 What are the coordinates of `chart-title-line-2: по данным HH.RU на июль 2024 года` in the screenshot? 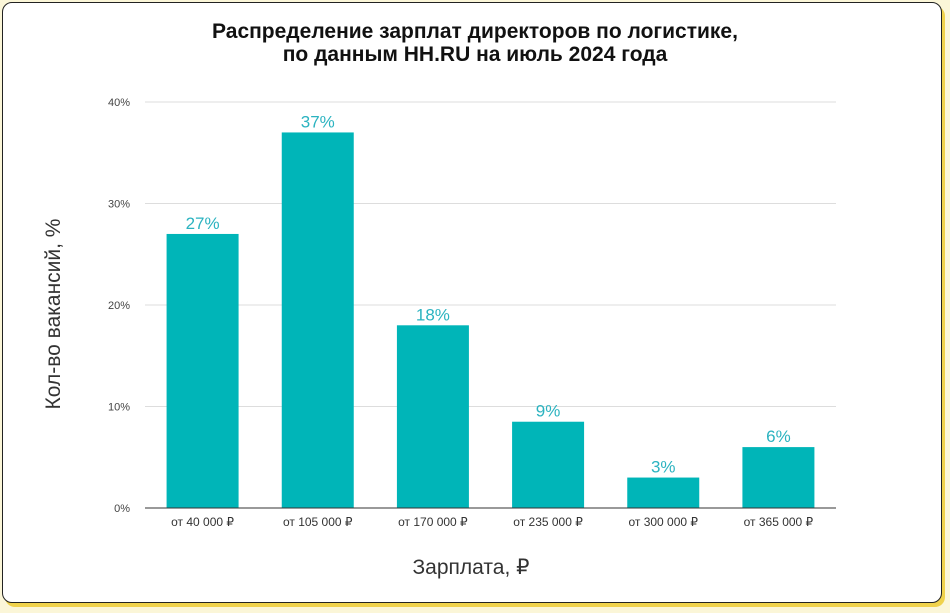 It's located at (475, 54).